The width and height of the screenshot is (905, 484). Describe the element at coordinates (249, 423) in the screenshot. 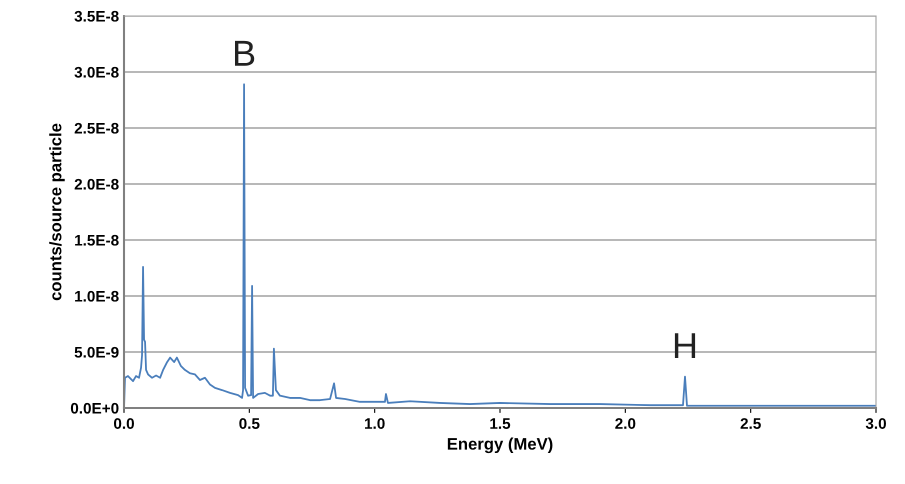

I see `x-tick-label: 0.5` at that location.